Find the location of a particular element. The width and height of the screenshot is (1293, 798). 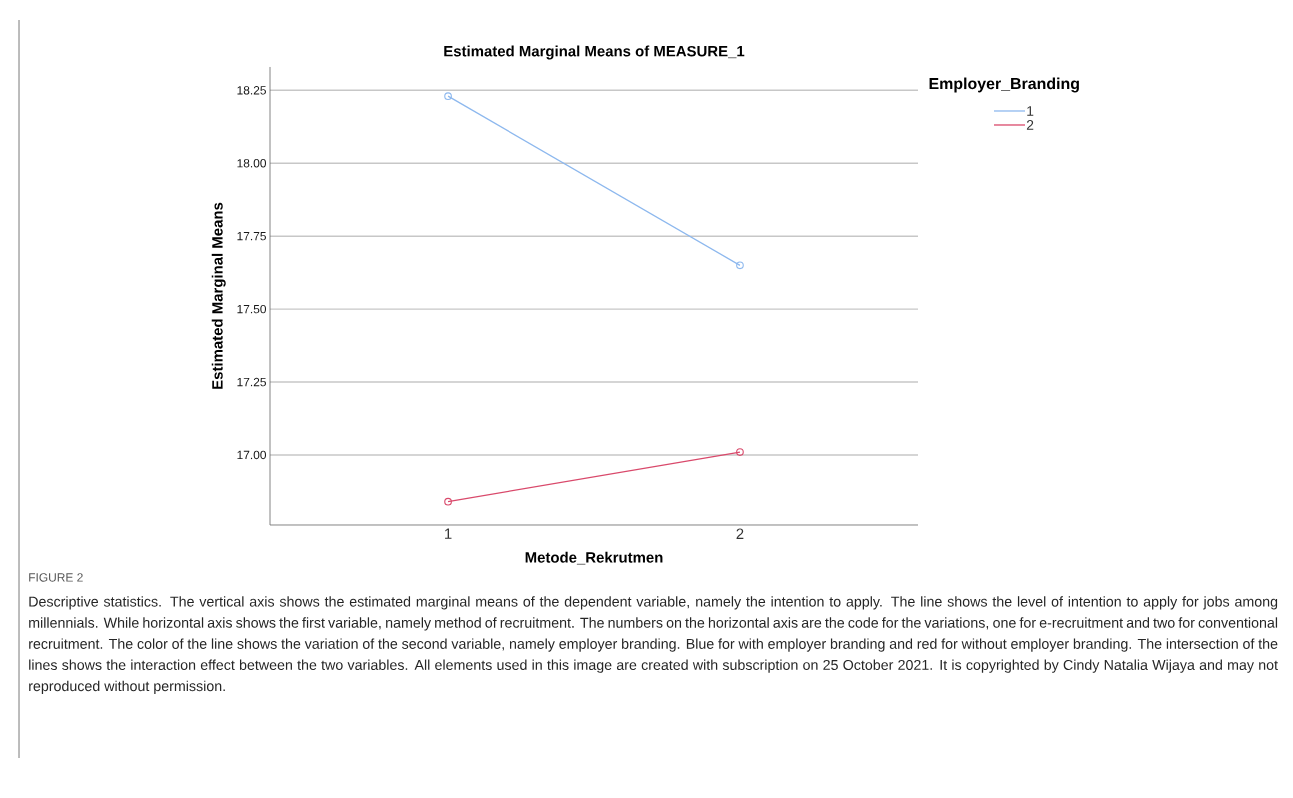

text: Descriptive statistics. The vertical axis shows the estimated marginal means of the dependent variable, namely the intention to apply. The line shows the level of intention to apply for jobs among millennials. While horizontal axis shows the first variable, namely method of recruitment. The numbers on the horizontal axis are the code for the variations, one for e-recruitment and two for conventional recruitment. The color of the line shows the variation of the second variable, namely employer branding. Blue for with employer branding and red for without employer branding. The intersection of the lines shows the interaction effect between the two variables. All elements used in this image are created with subscription on 25 October 2021. It is copyrighted by Cindy Natalia Wijaya and may not reproduced without permission. is located at coordinates (653, 645).